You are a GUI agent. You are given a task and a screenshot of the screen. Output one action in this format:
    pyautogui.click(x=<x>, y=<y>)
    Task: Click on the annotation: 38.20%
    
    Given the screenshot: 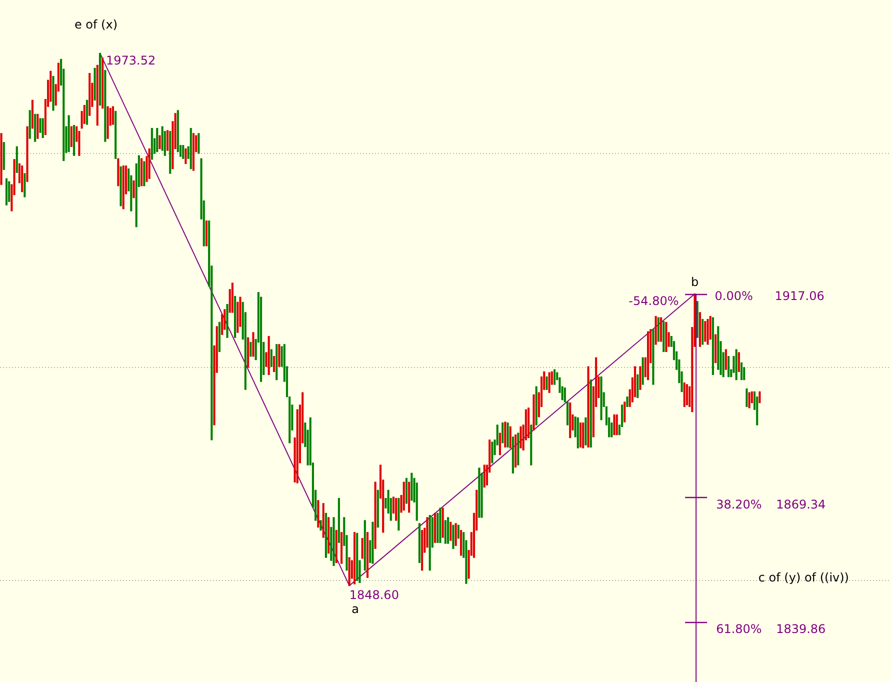 What is the action you would take?
    pyautogui.click(x=739, y=504)
    